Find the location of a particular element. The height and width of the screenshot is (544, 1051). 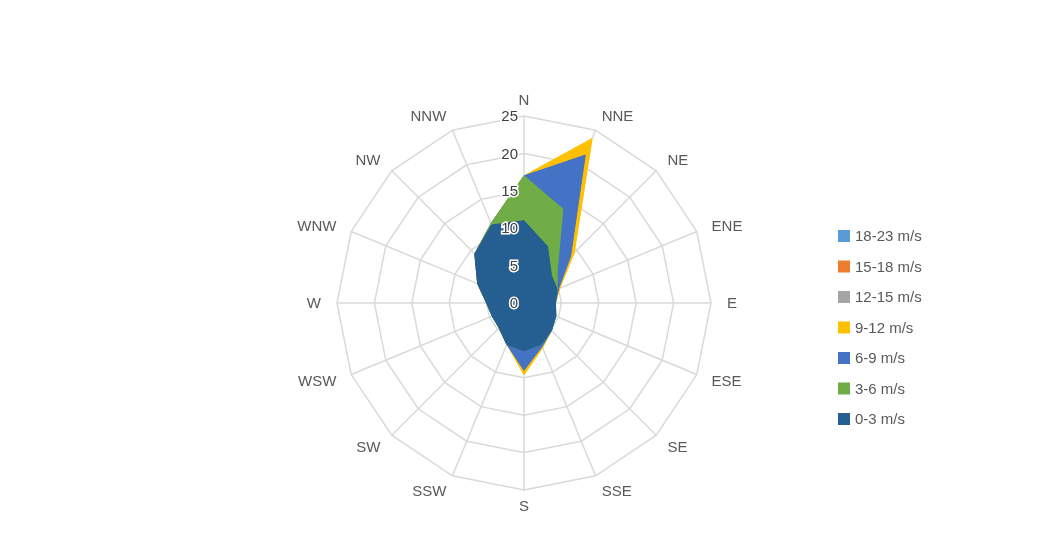

spoke-label: NNE is located at coordinates (617, 115).